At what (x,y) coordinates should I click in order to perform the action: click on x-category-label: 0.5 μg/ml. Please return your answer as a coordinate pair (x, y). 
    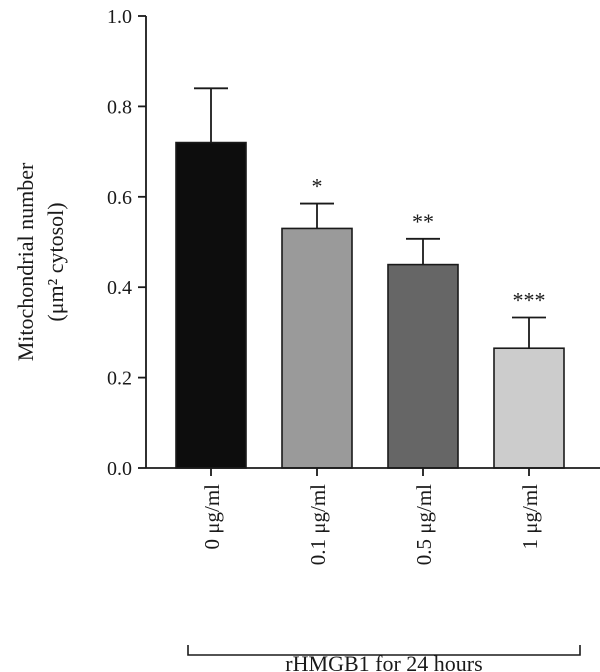
    Looking at the image, I should click on (424, 524).